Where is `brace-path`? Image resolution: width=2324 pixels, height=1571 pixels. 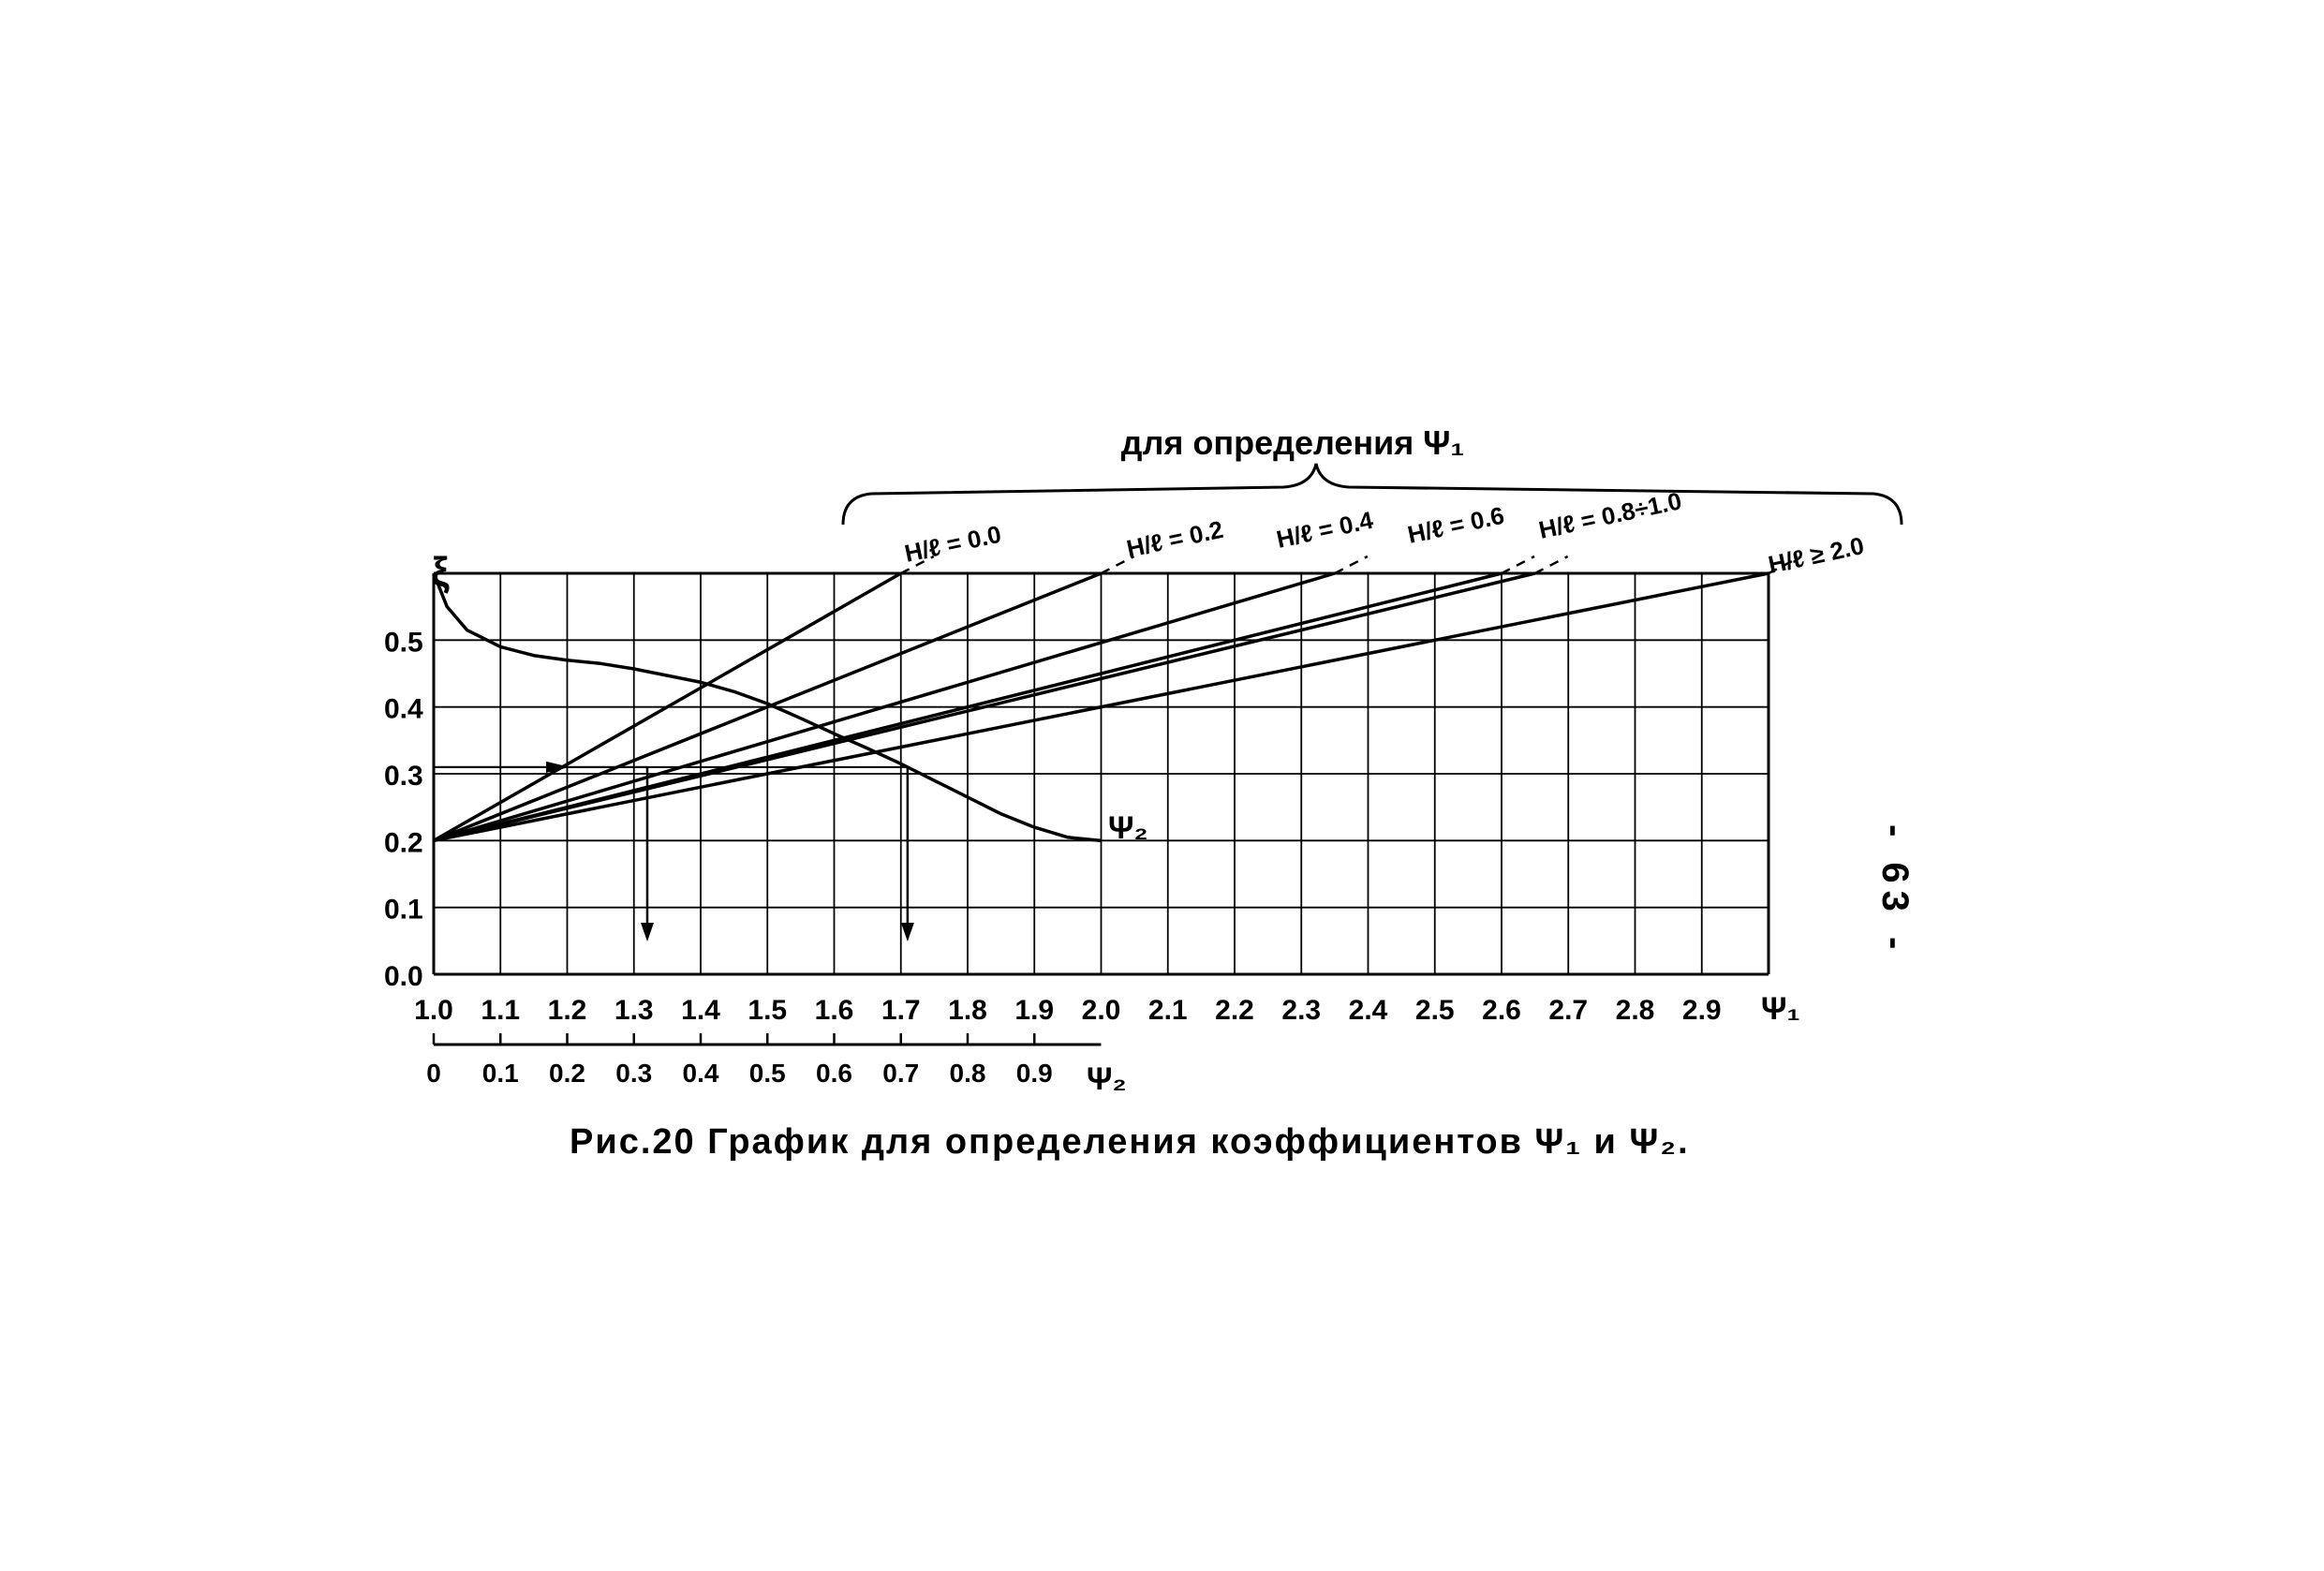
brace-path is located at coordinates (1372, 494).